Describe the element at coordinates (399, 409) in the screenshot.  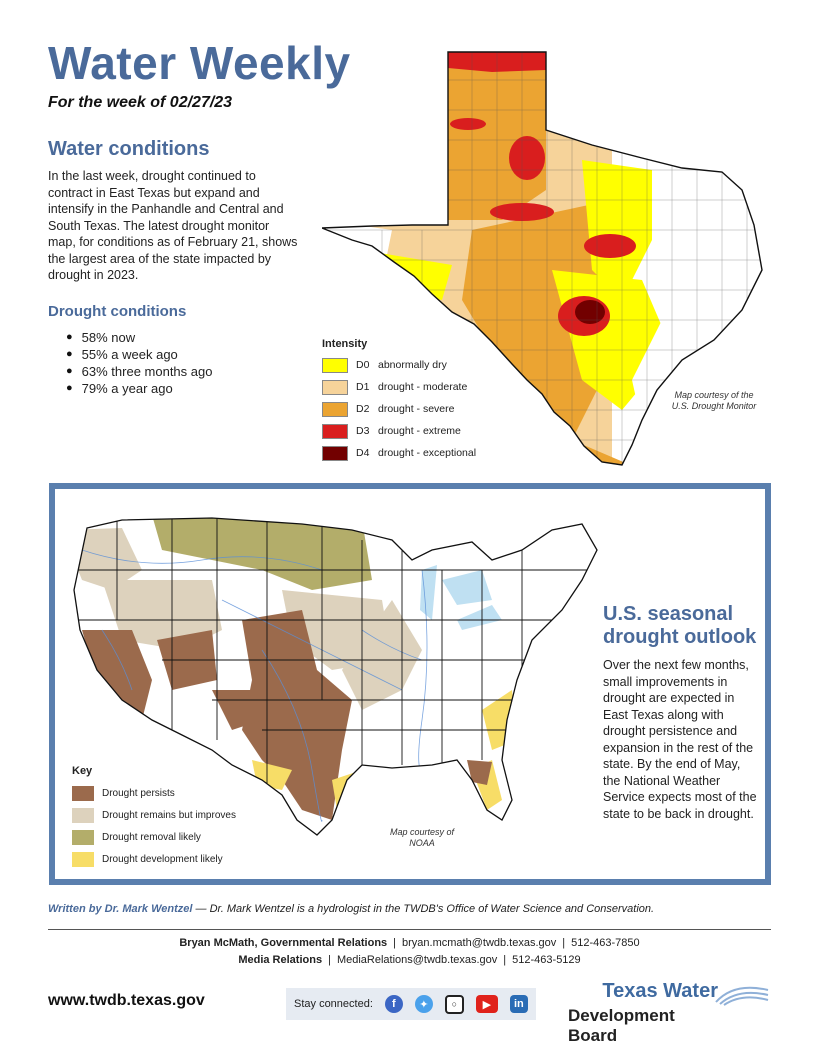
I see `legend-item: D2 drought - severe` at that location.